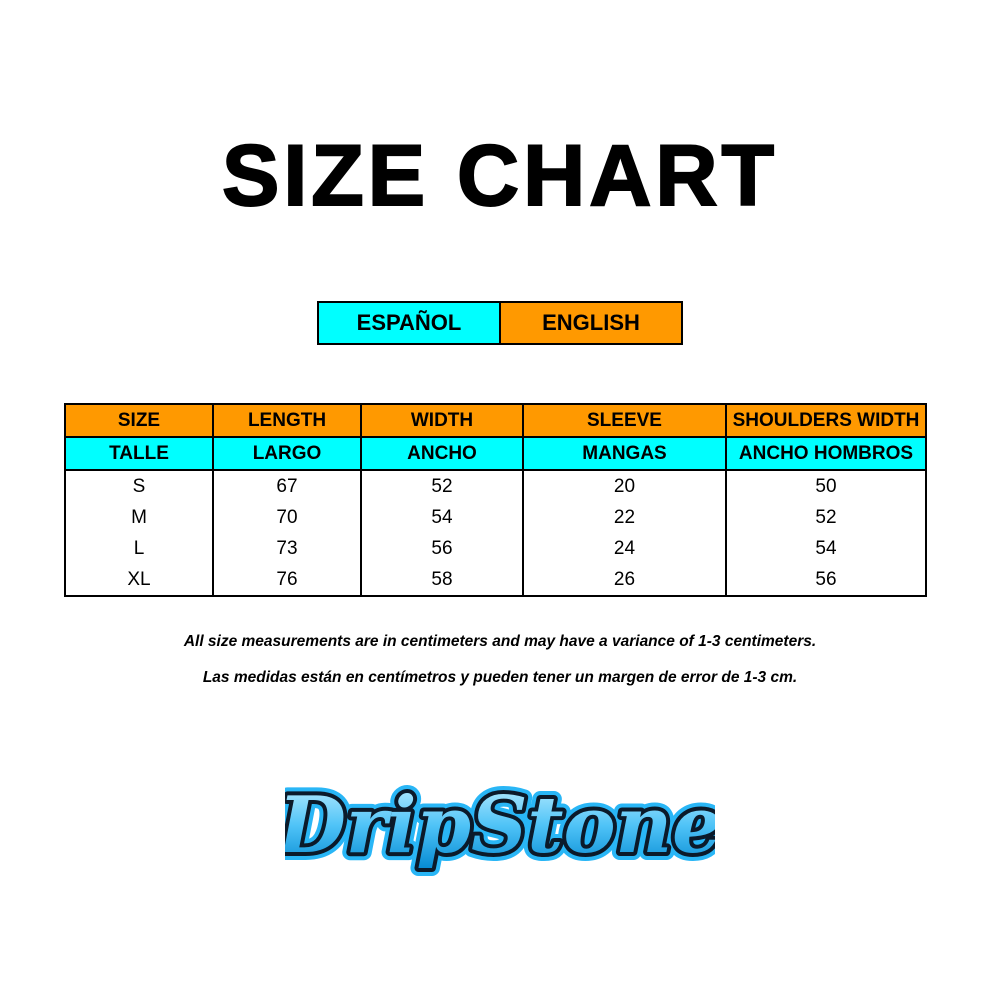  Describe the element at coordinates (441, 454) in the screenshot. I see `header-cell: ANCHO` at that location.